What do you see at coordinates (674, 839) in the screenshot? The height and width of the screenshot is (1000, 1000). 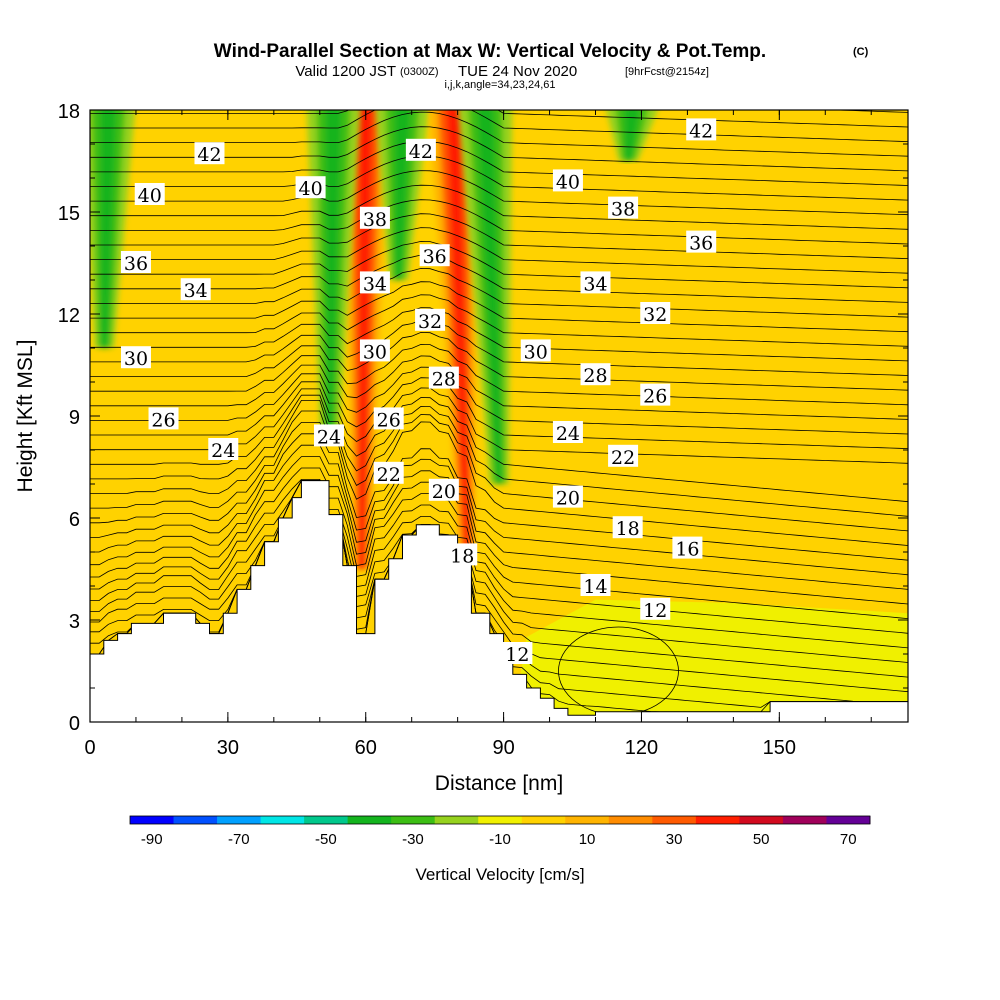 I see `colorbar-tick-label: 30` at bounding box center [674, 839].